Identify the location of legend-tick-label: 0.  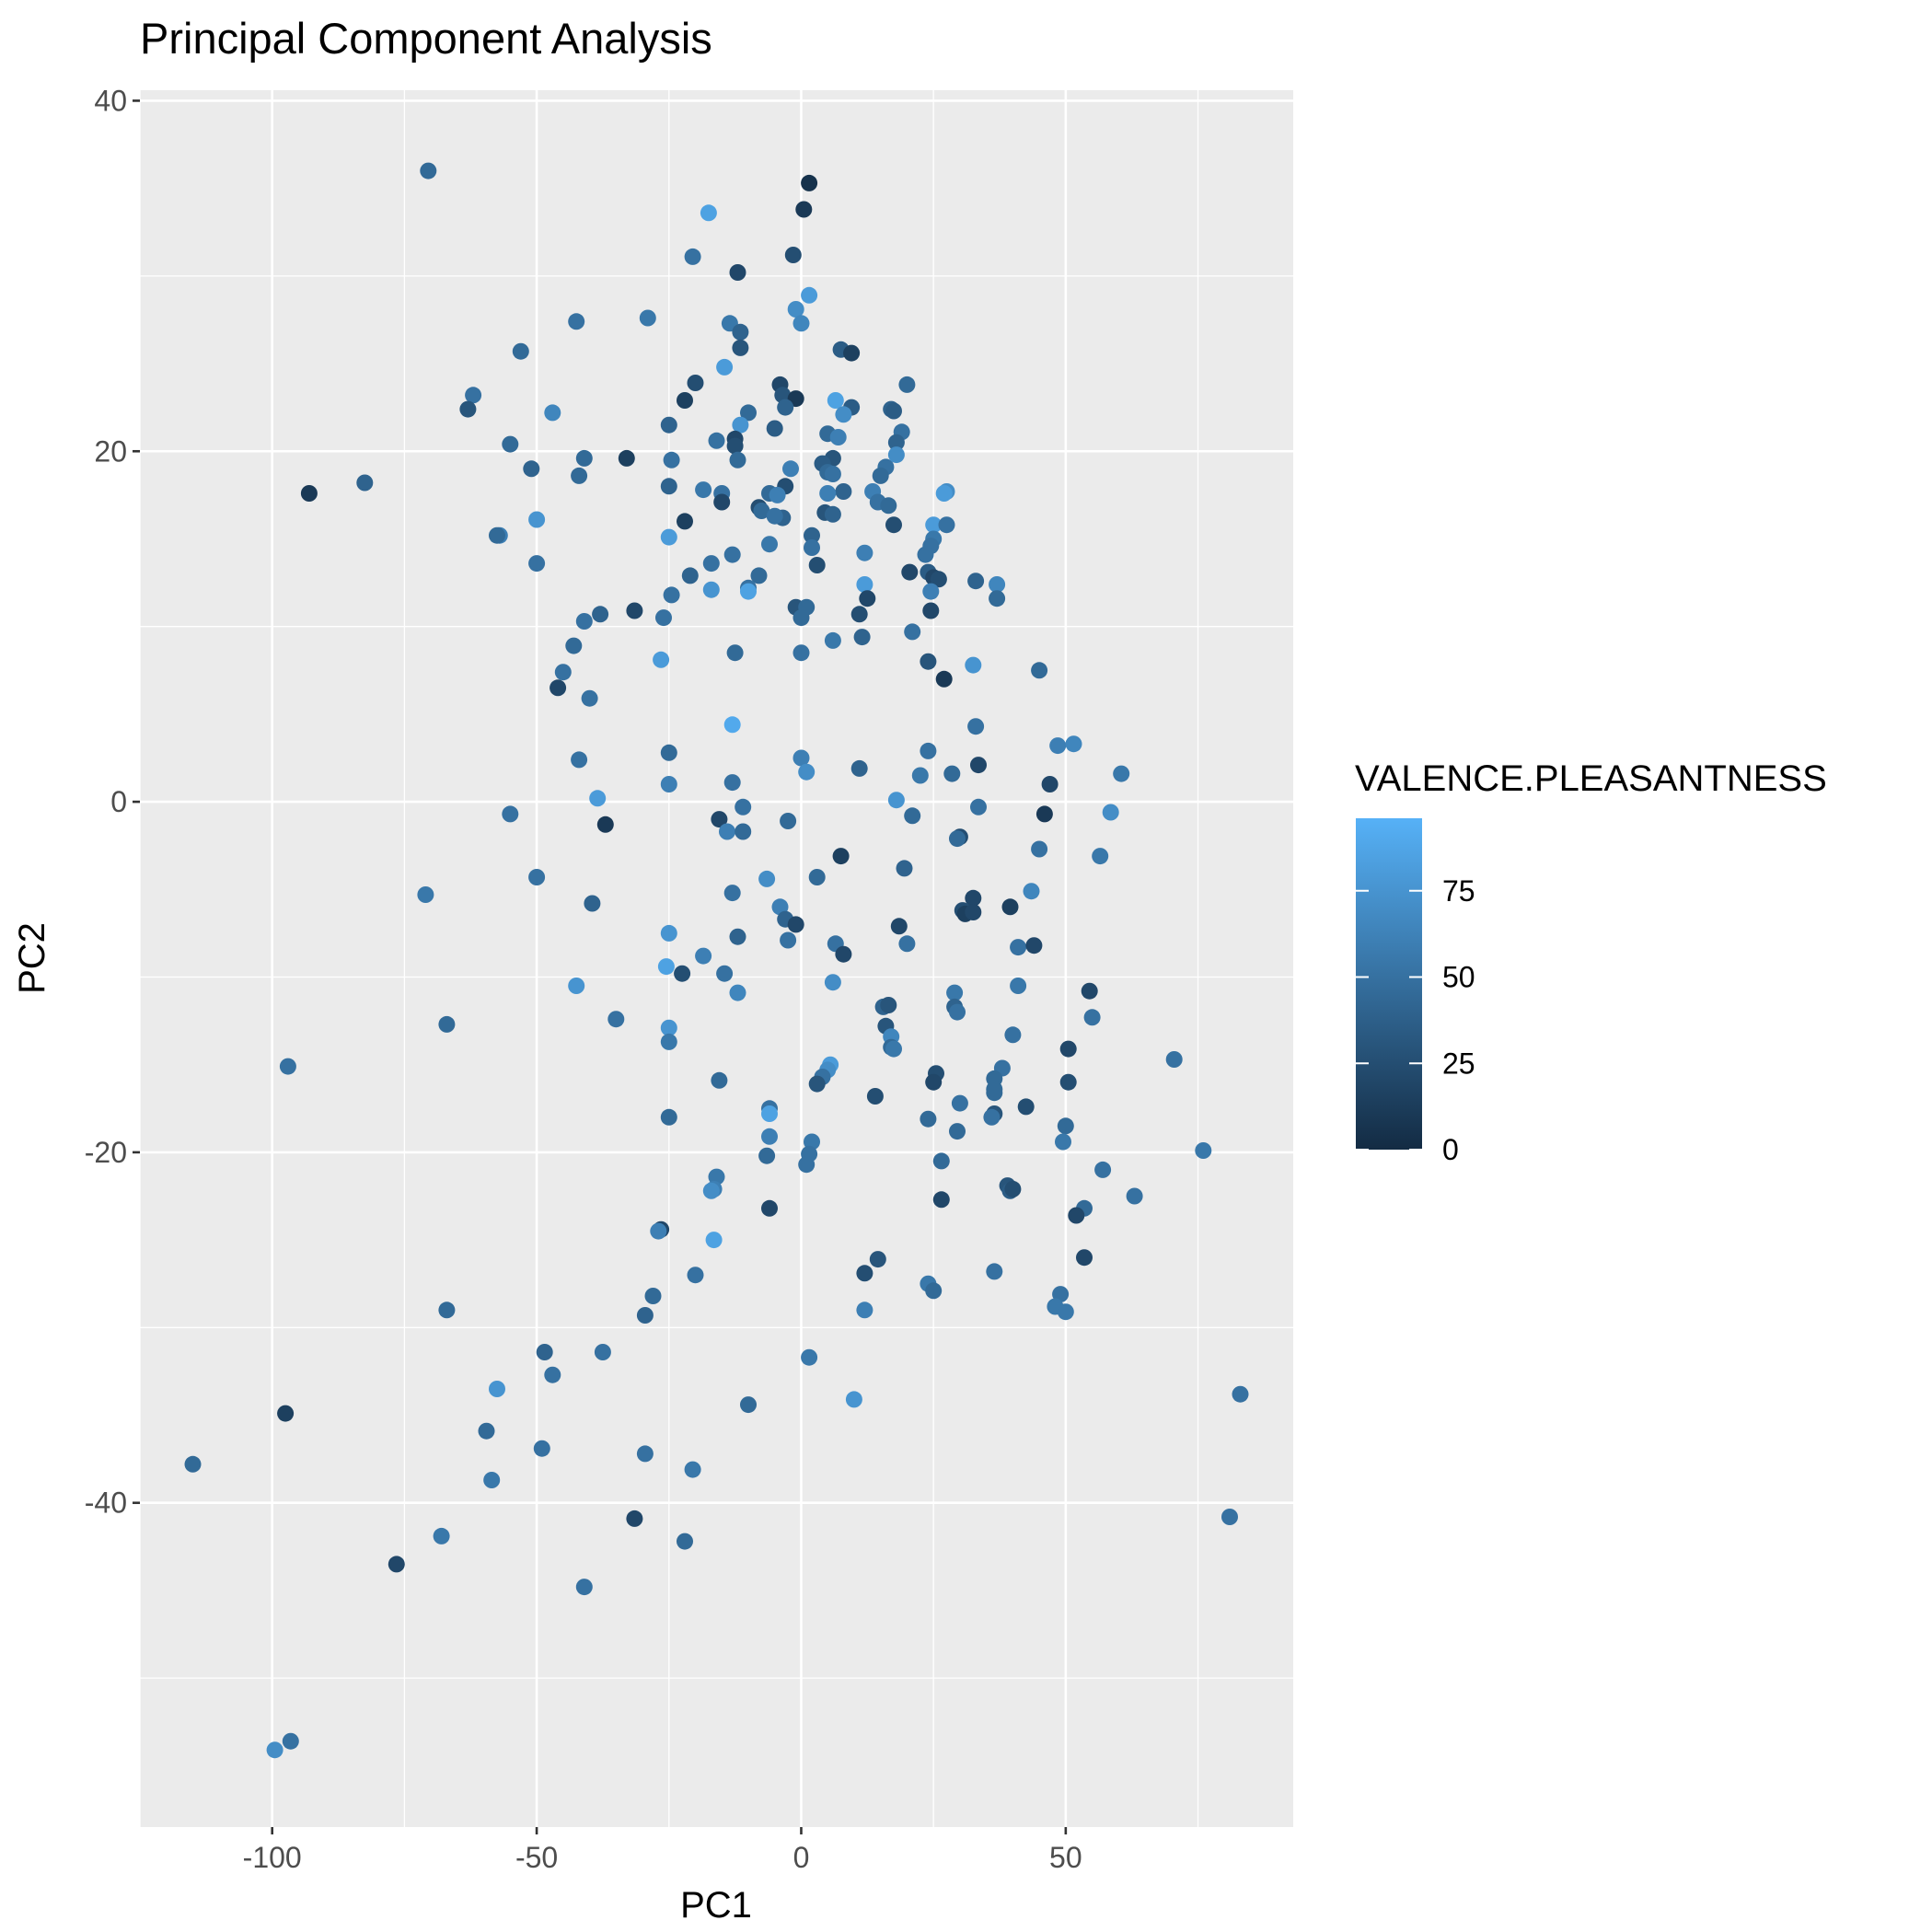
(1451, 1150).